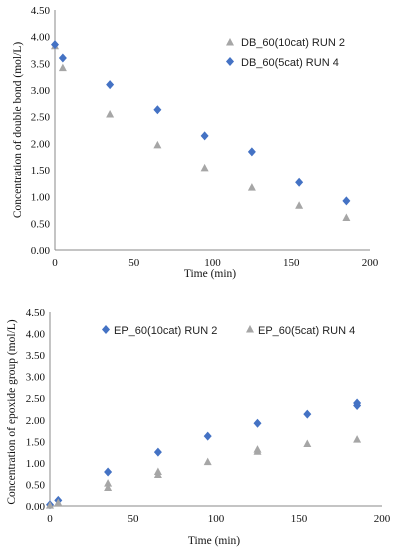 This screenshot has height=550, width=401. I want to click on legend-label-series-2: DB_60(5cat) RUN 4, so click(290, 63).